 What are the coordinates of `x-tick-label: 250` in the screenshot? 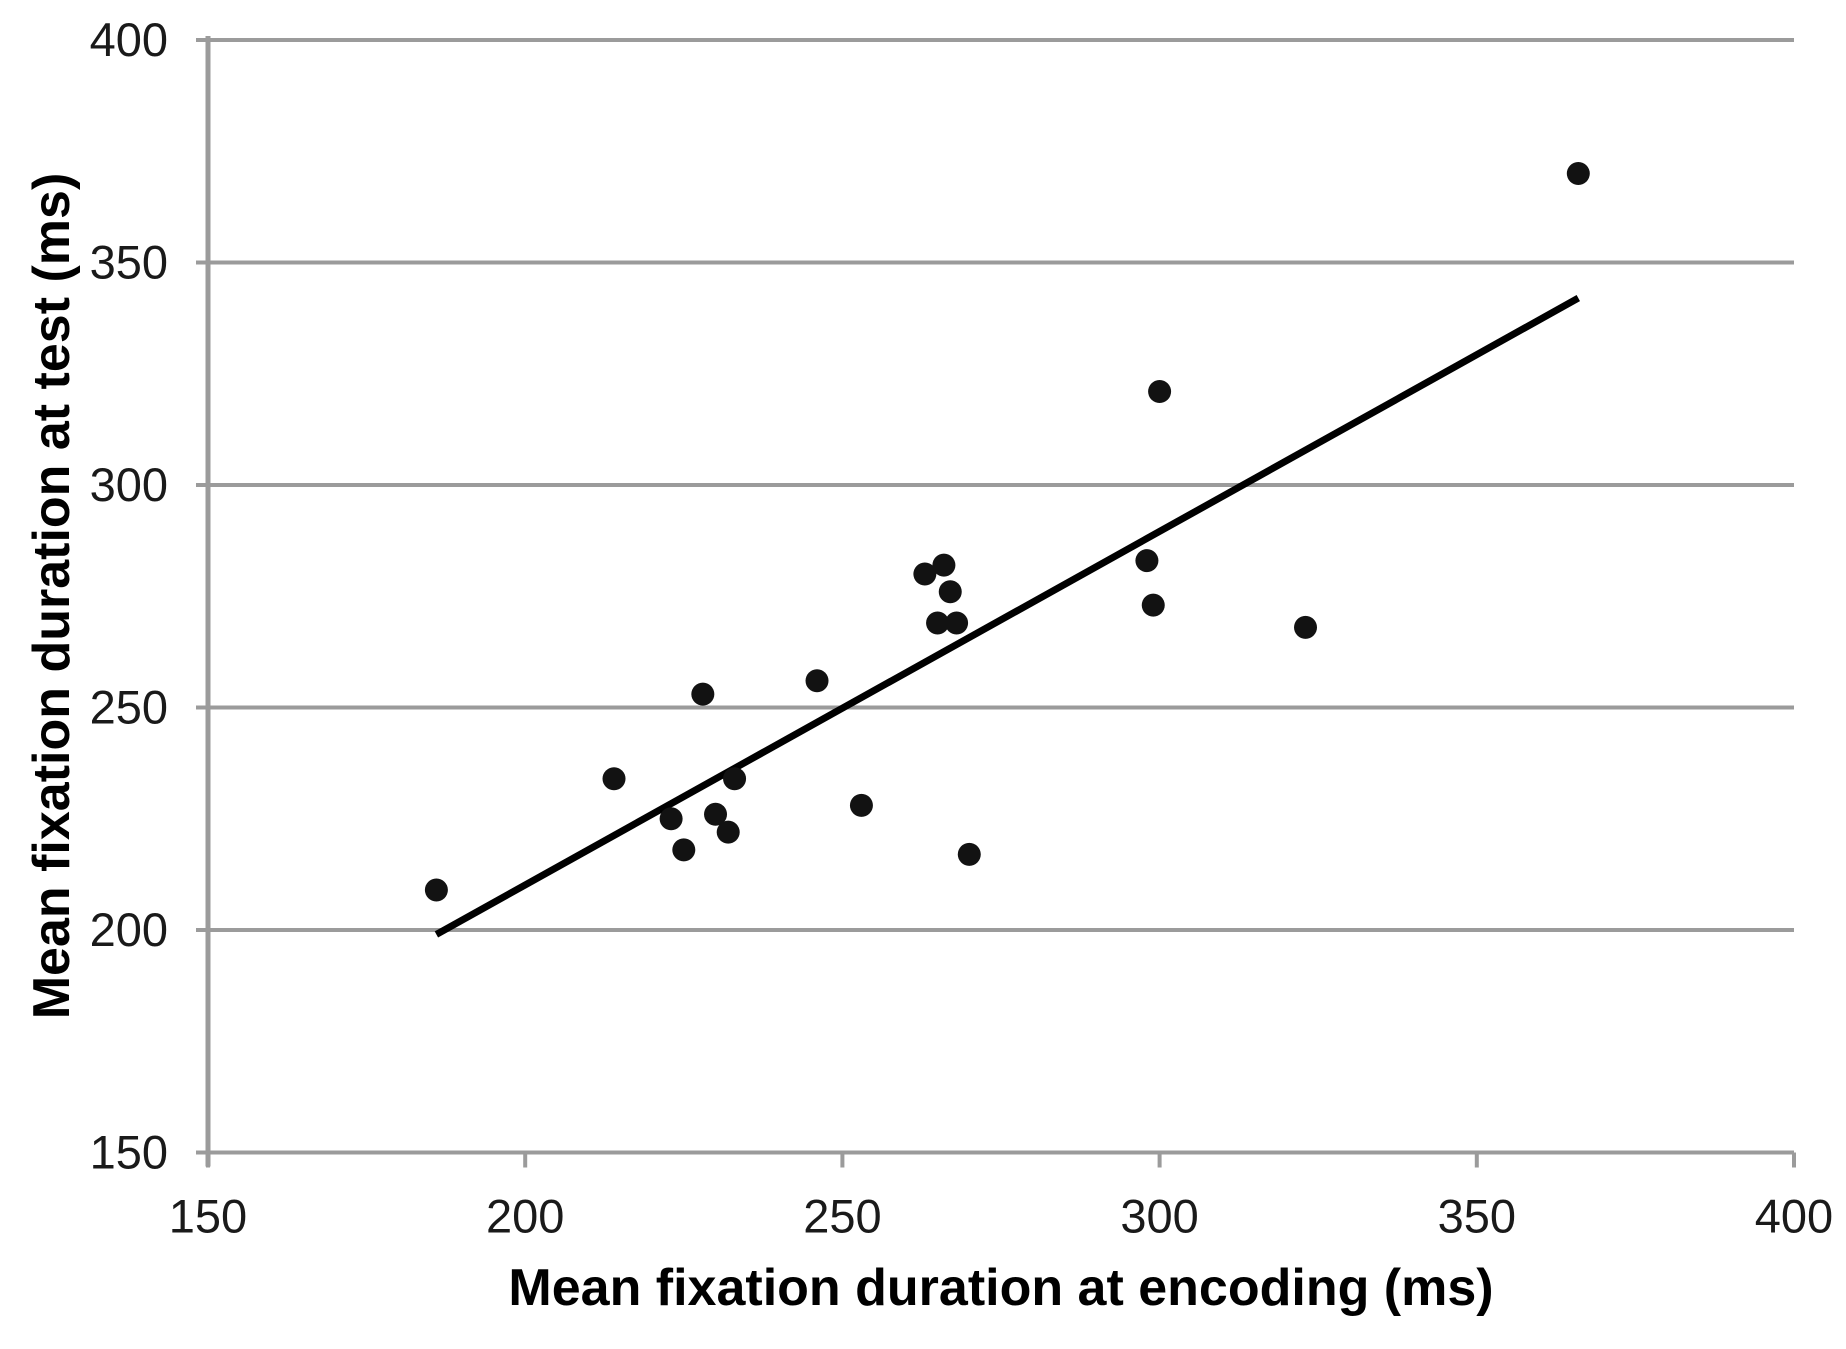 It's located at (842, 1216).